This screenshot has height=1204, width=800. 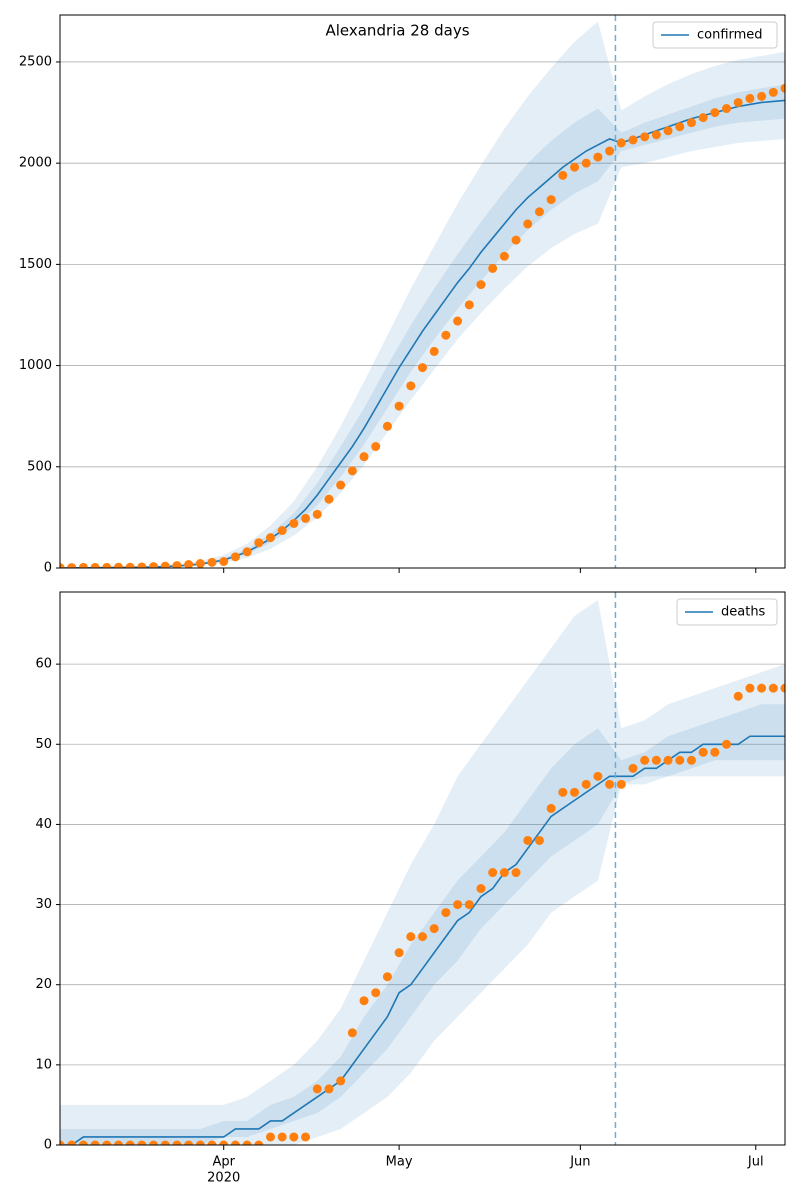 What do you see at coordinates (43, 984) in the screenshot?
I see `y-tick-label: 20` at bounding box center [43, 984].